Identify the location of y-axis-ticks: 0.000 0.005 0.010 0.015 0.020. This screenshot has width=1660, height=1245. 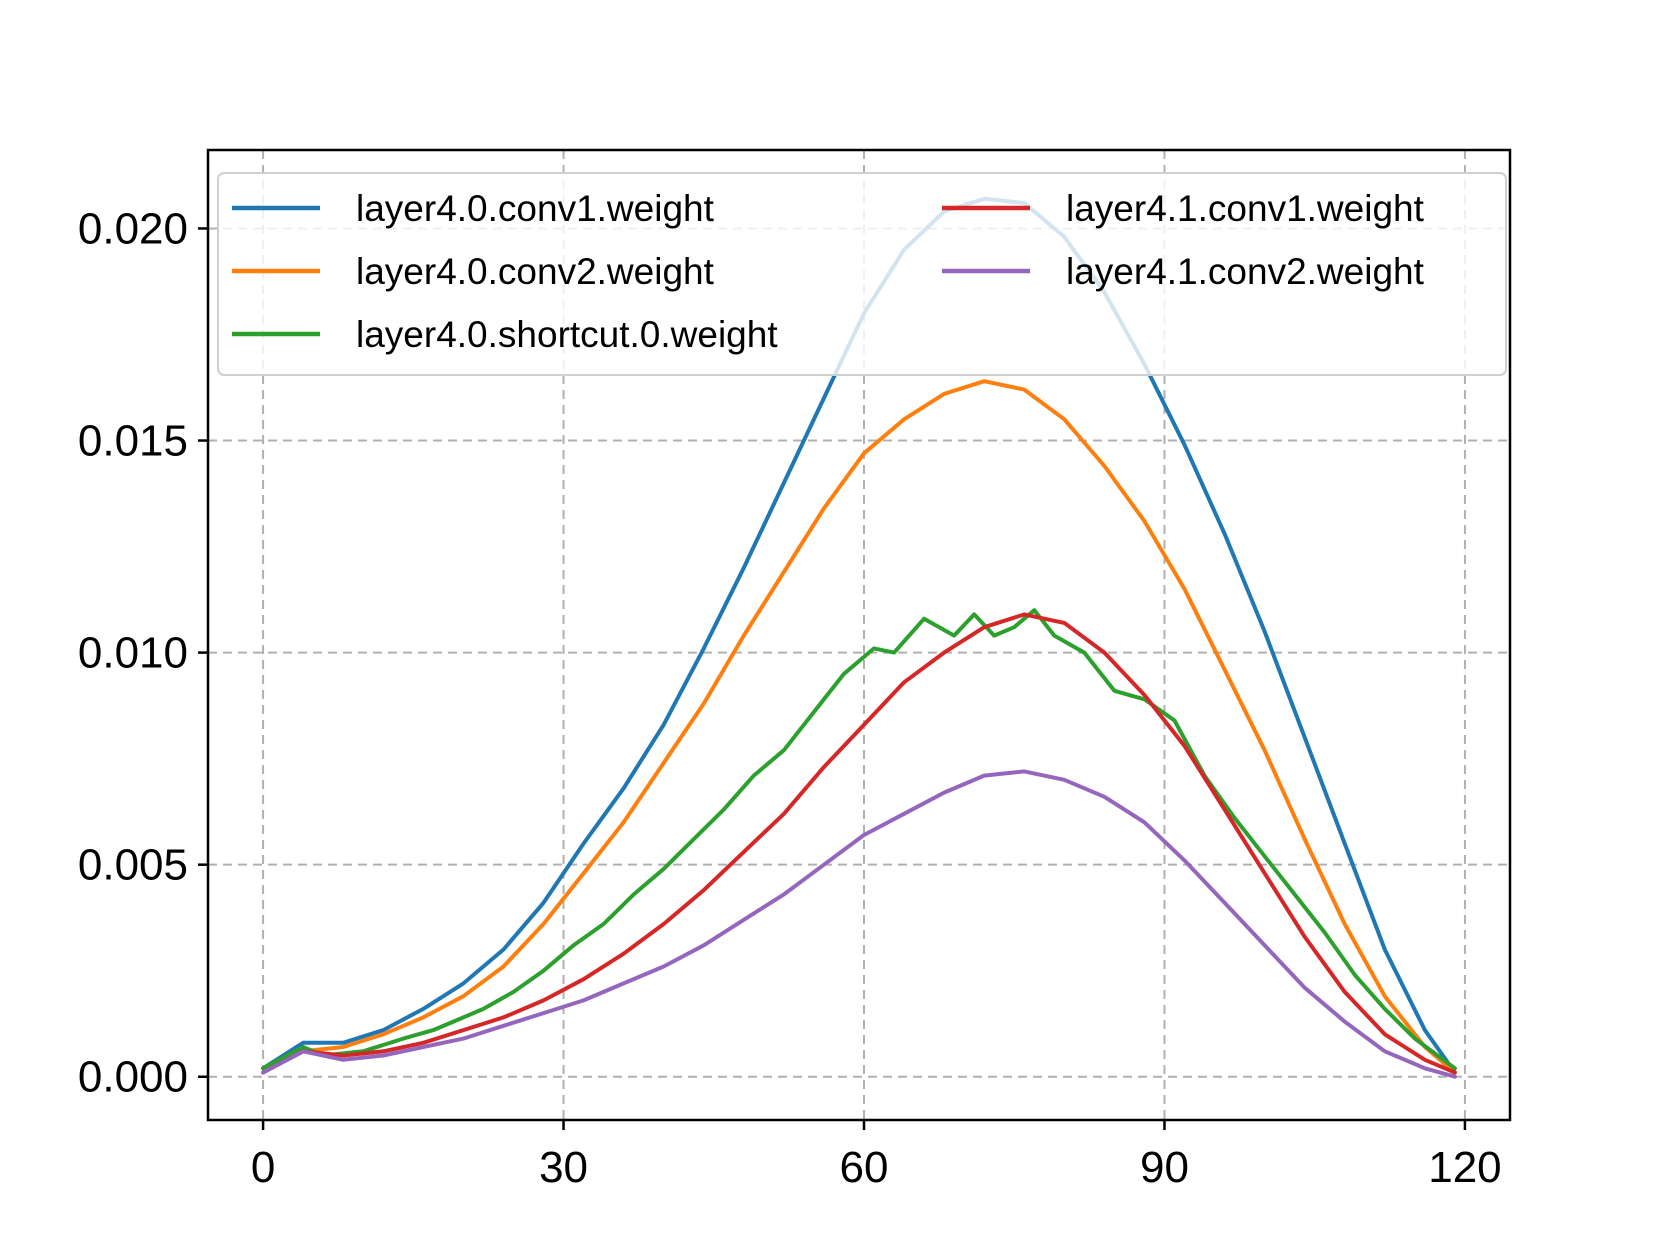
(143, 653).